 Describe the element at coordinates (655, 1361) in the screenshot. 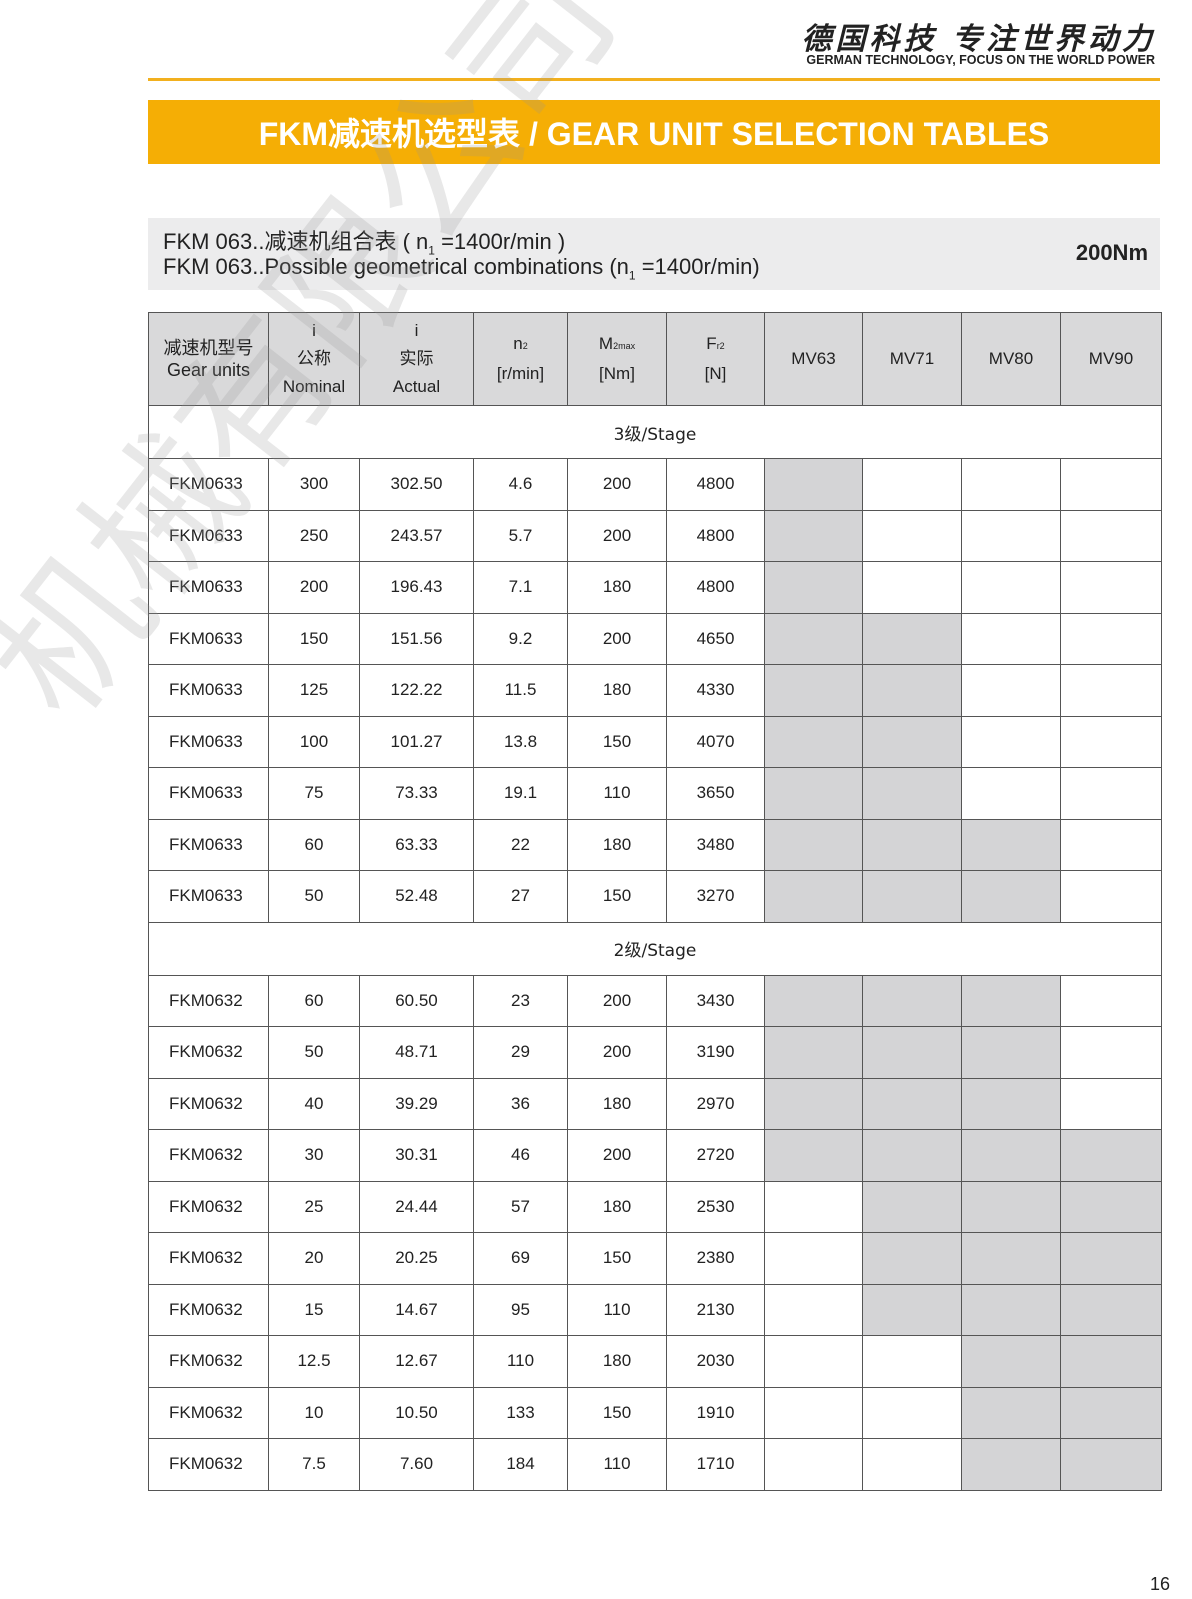

I see `table-row: FKM0632 12.5 12.67 110 180 2030` at that location.